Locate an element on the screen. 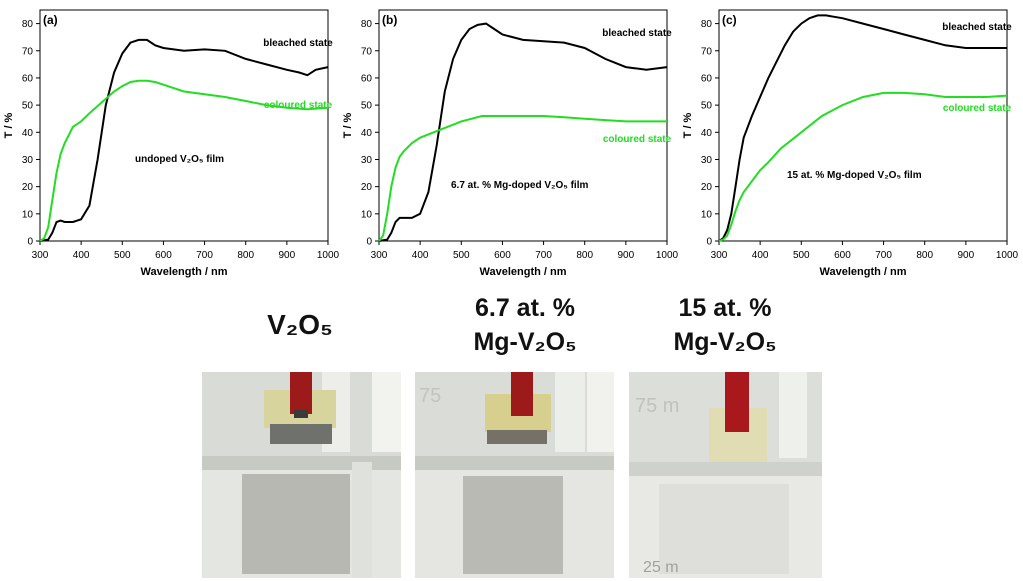 The image size is (1023, 581). photo-15-drawing: 75 m 25 m is located at coordinates (725, 475).